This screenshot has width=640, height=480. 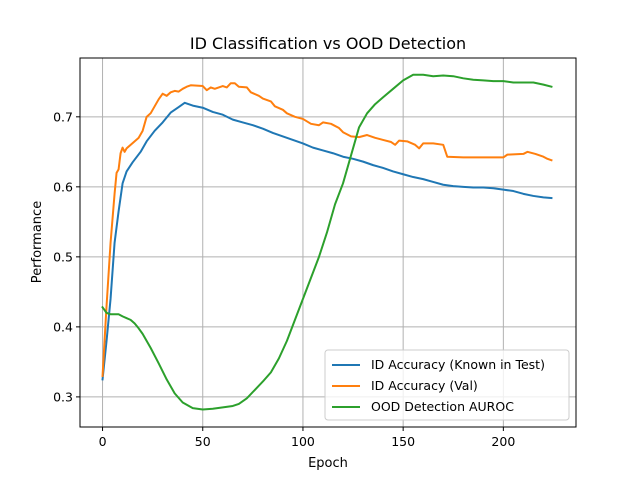 What do you see at coordinates (103, 441) in the screenshot?
I see `x-tick-label: 0` at bounding box center [103, 441].